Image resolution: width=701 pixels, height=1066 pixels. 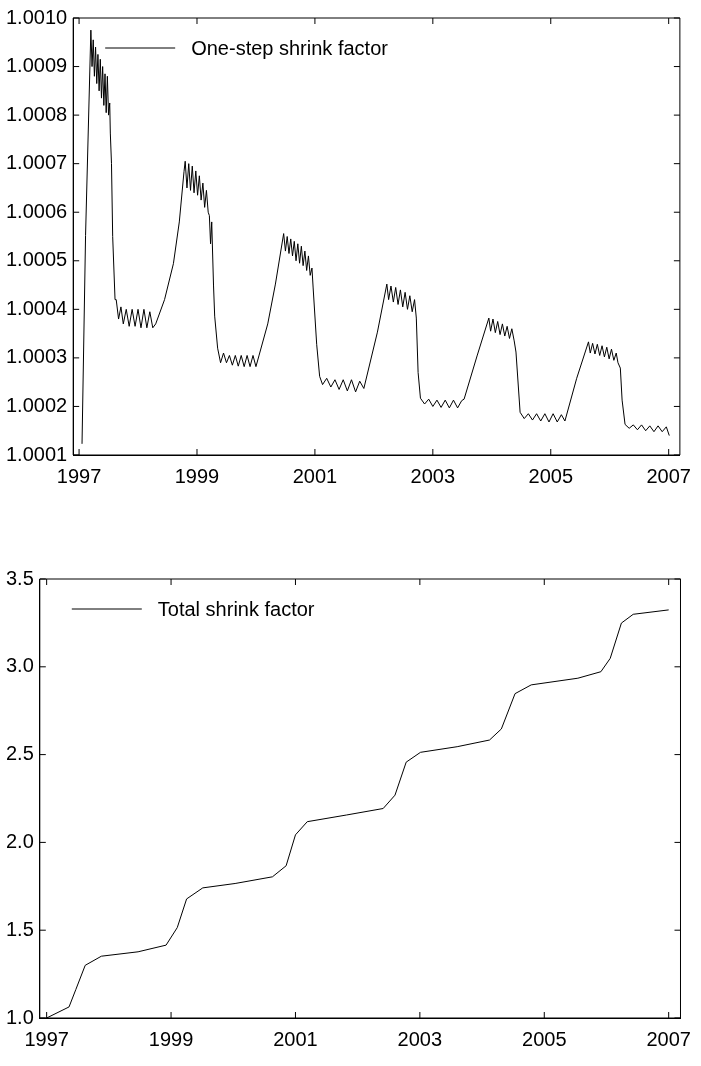 I want to click on y-tick-label: 1.0004, so click(x=37, y=307).